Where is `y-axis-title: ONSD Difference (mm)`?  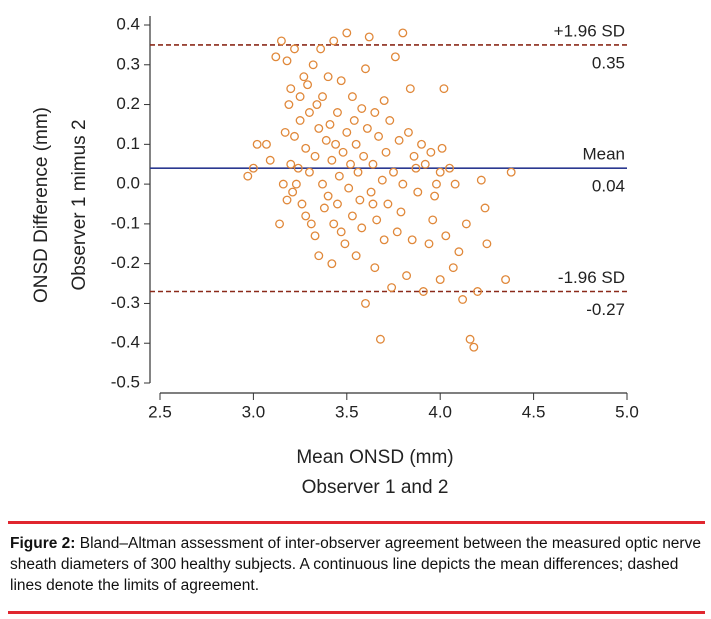
y-axis-title: ONSD Difference (mm) is located at coordinates (41, 205).